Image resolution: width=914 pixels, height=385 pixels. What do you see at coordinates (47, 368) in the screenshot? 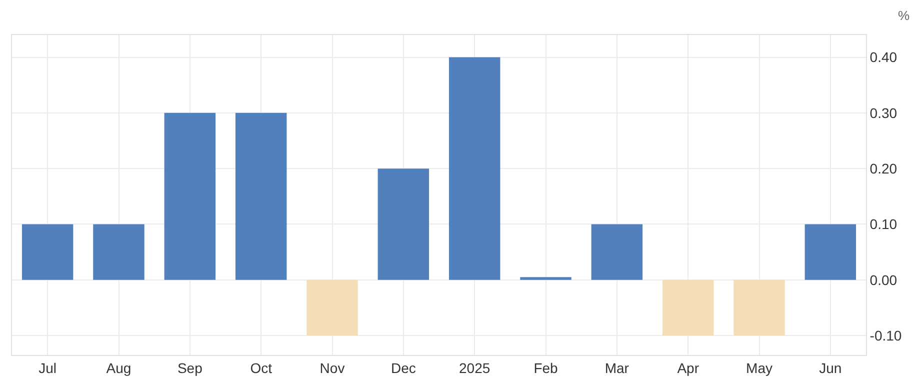
I see `x-tick-label: Jul` at bounding box center [47, 368].